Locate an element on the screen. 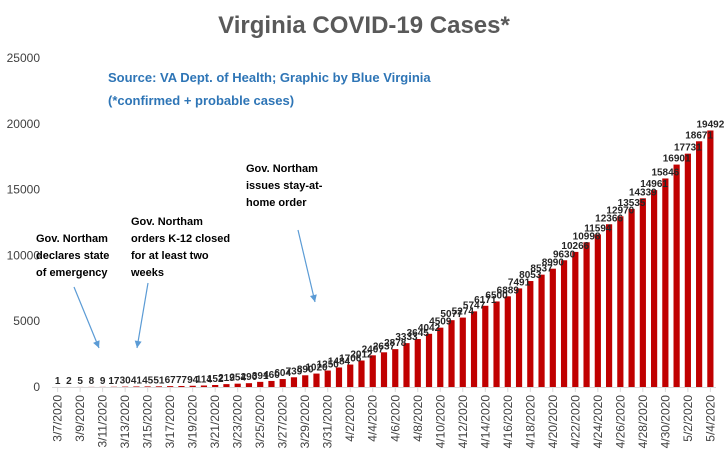  data-label: 7491 is located at coordinates (519, 282).